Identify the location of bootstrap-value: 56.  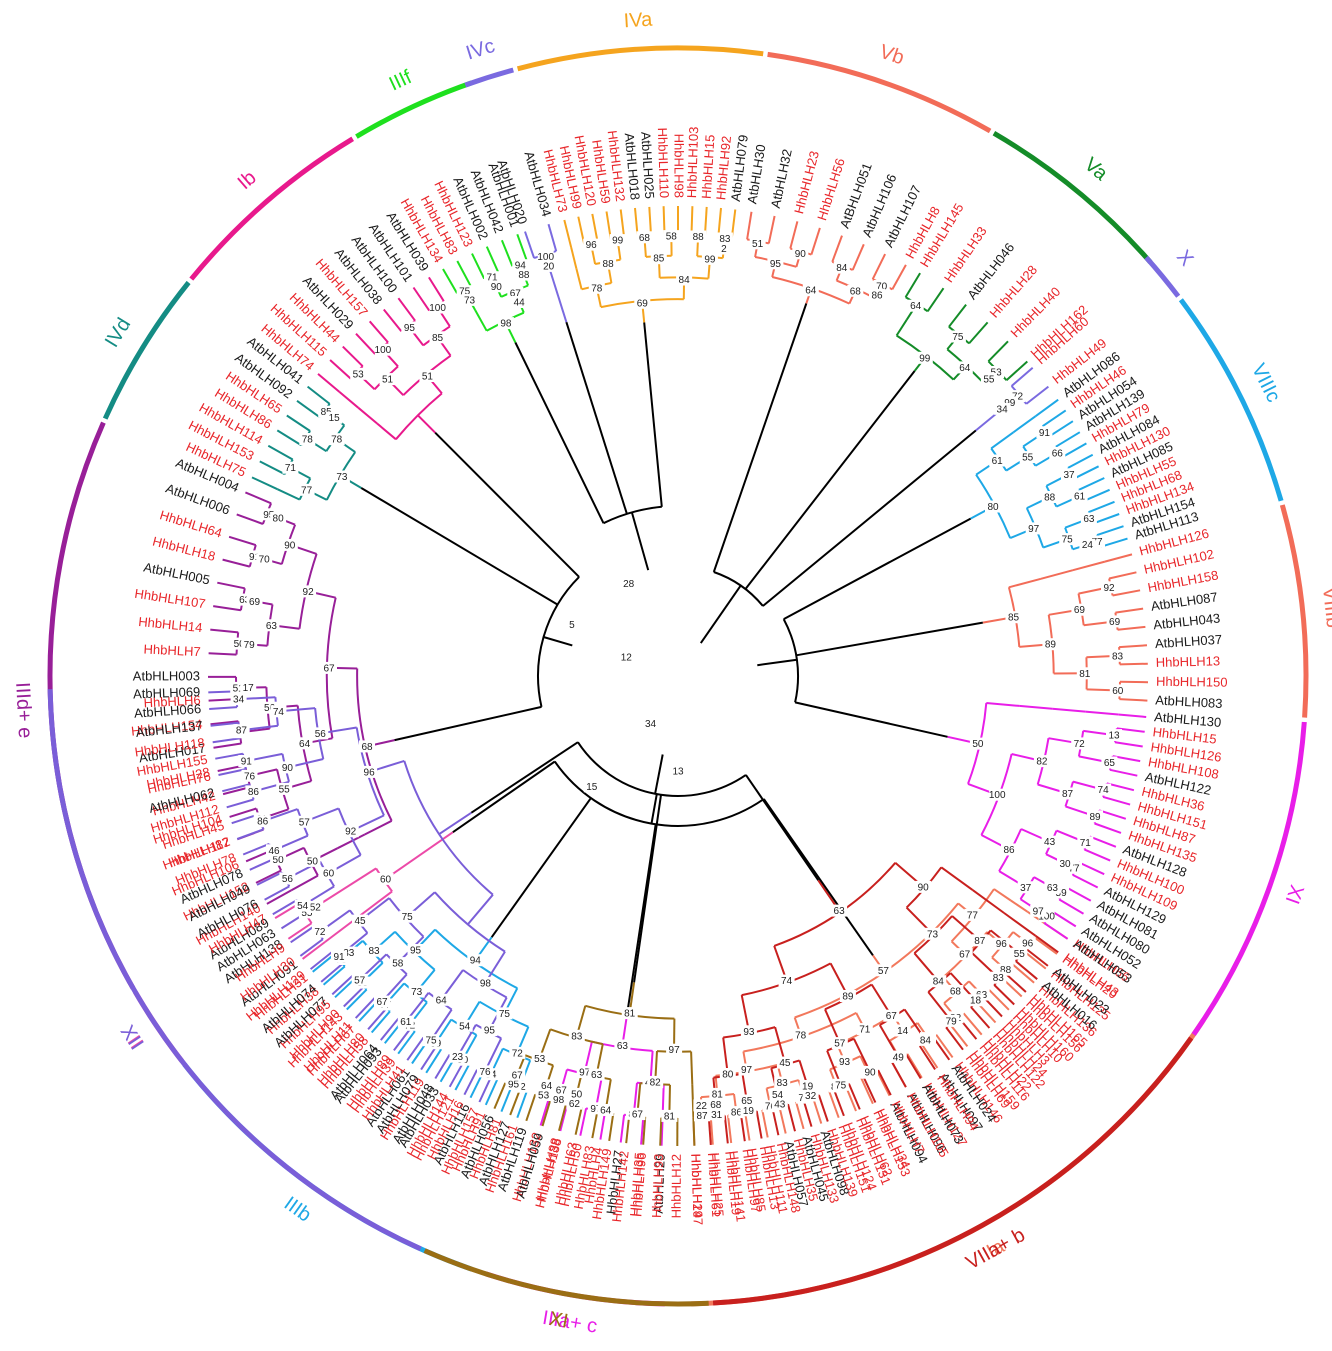
(270, 708).